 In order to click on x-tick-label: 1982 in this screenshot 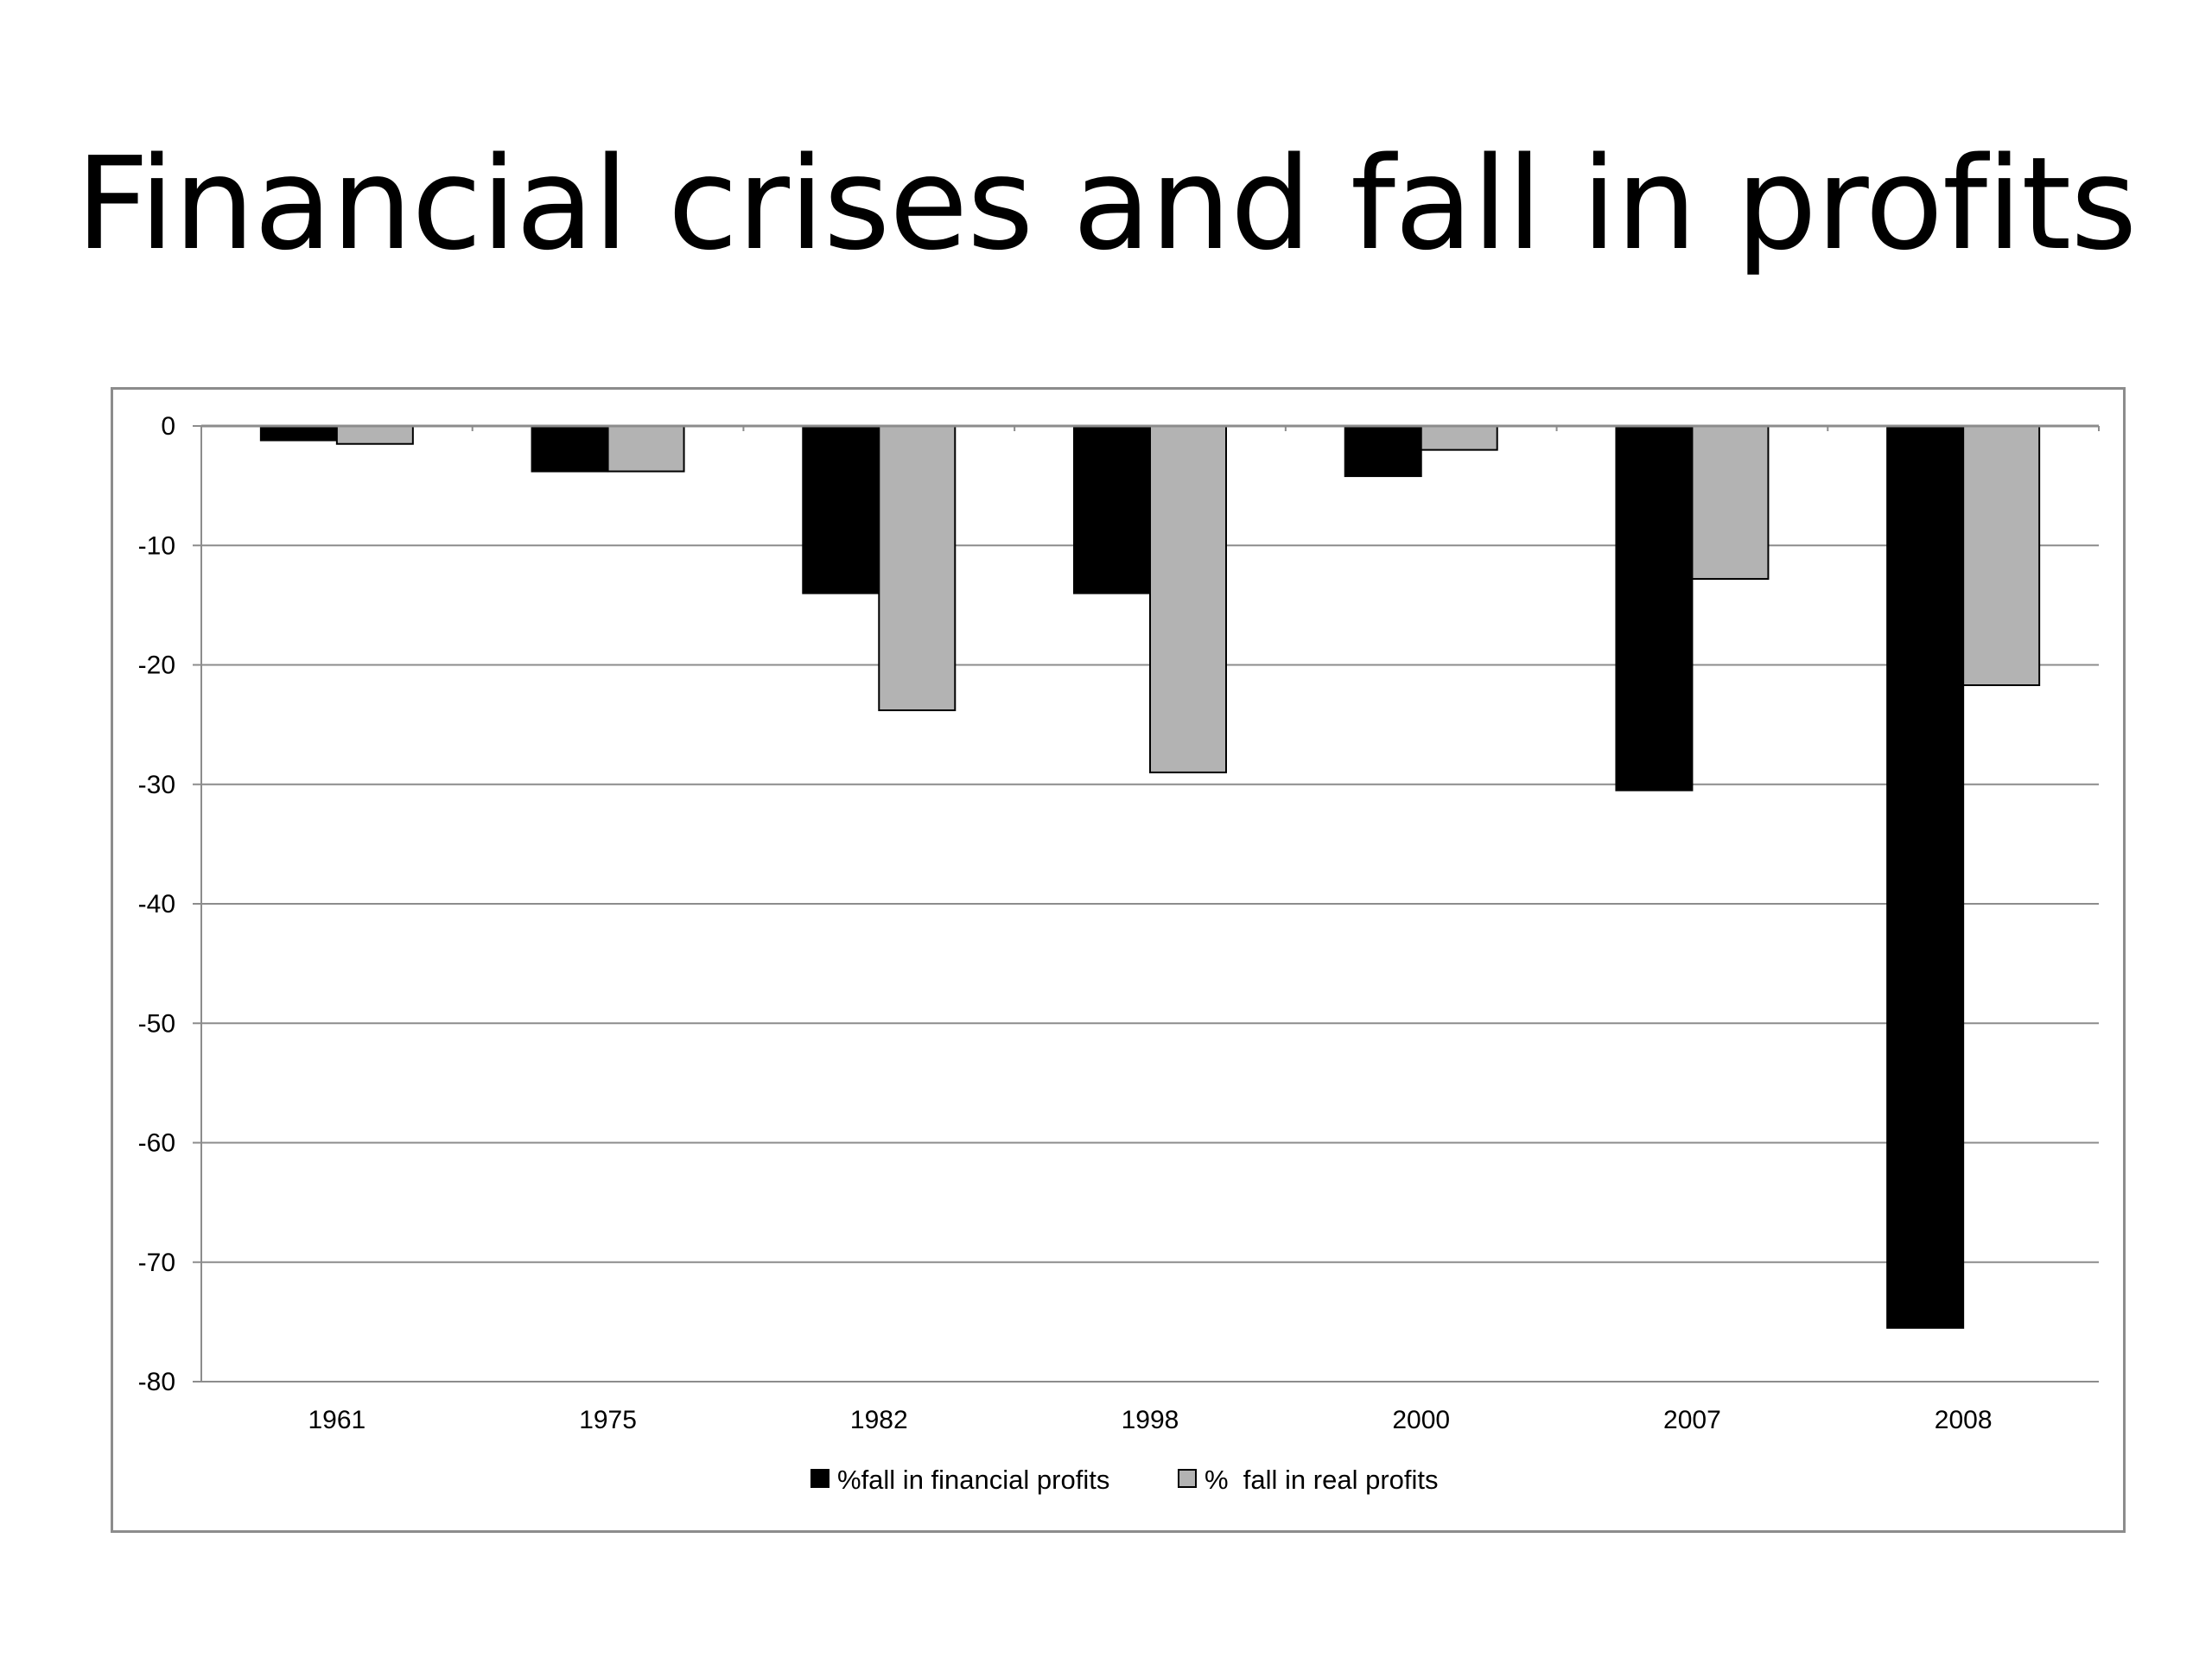, I will do `click(879, 1420)`.